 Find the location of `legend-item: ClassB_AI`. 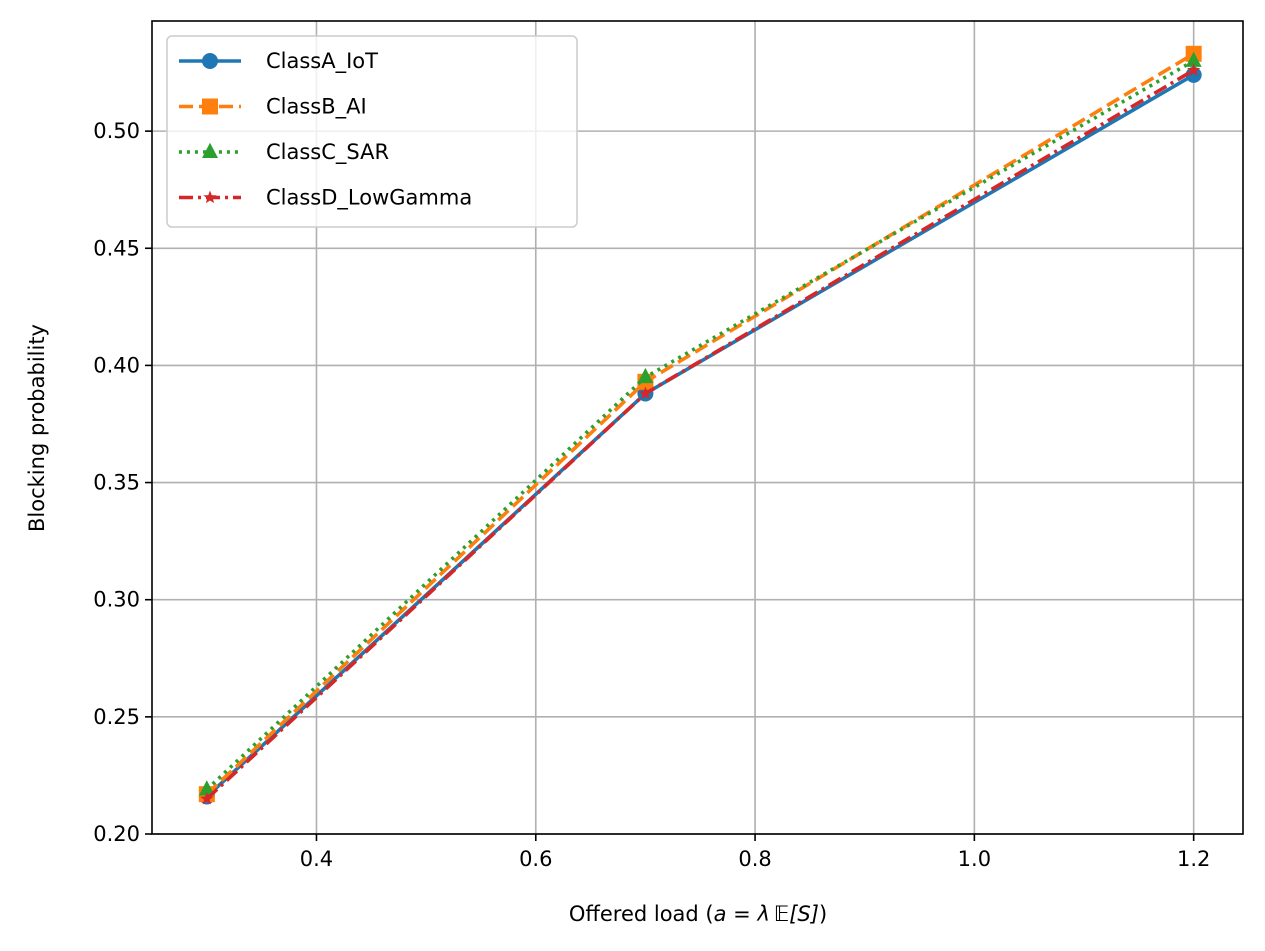

legend-item: ClassB_AI is located at coordinates (273, 107).